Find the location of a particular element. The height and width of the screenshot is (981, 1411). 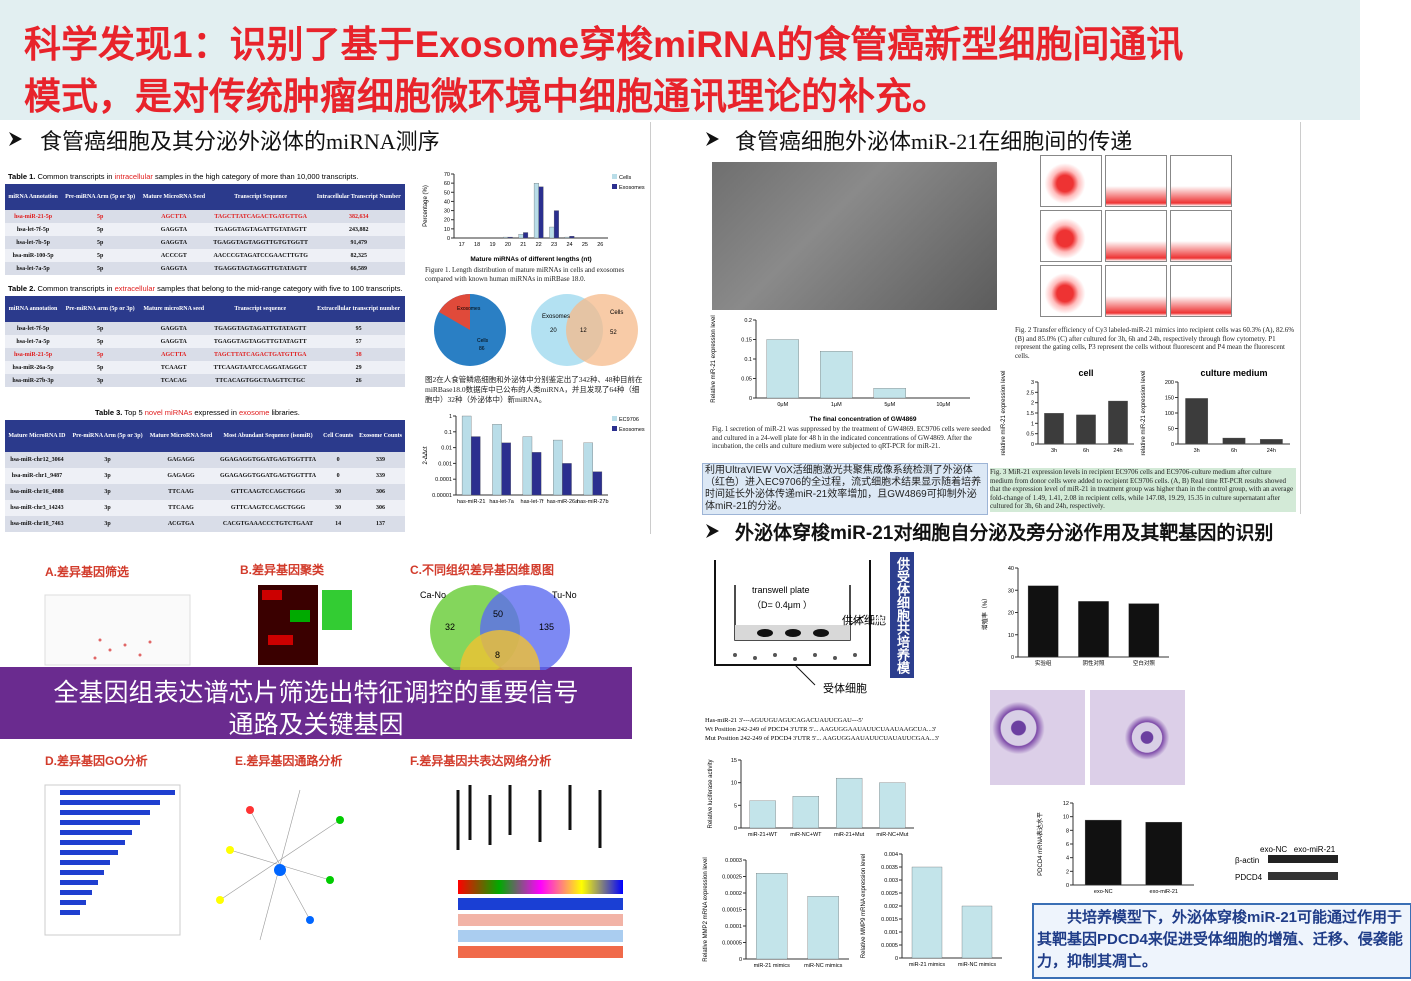

bar-chart: PDCD4 mRNA表达水平 0 2 4 6 8 10 12 exo-NC exo-miR-21 is located at coordinates (1115, 848).